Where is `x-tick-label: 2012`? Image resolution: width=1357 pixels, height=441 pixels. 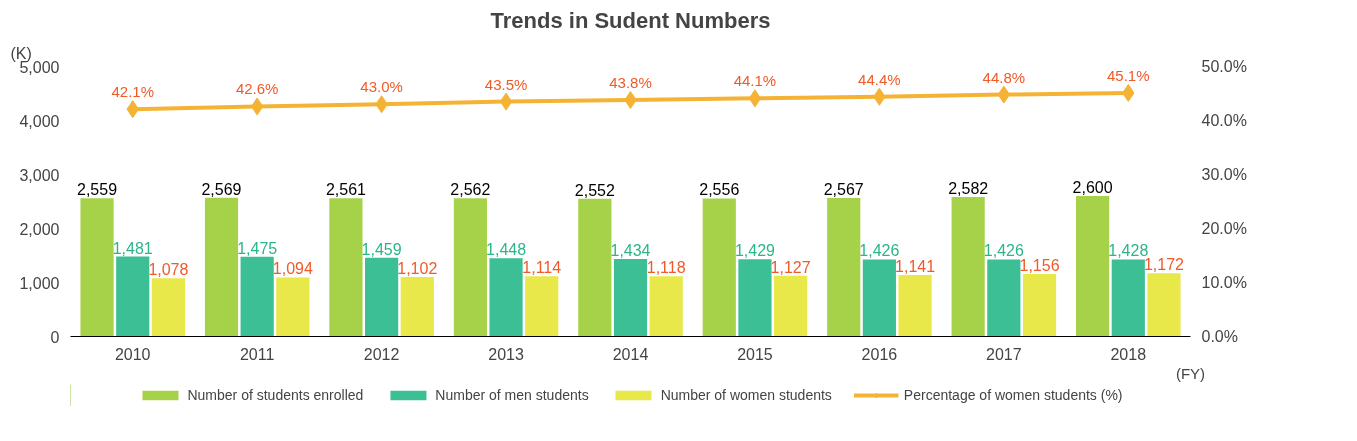
x-tick-label: 2012 is located at coordinates (381, 354).